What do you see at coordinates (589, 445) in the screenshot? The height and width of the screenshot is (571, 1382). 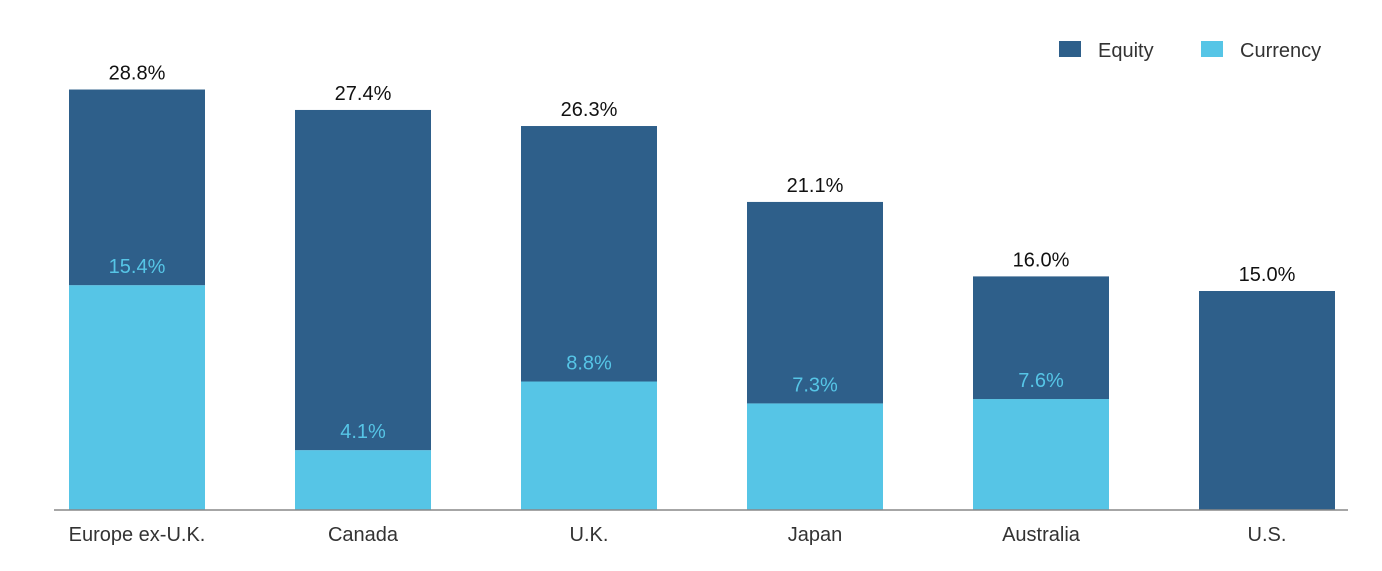 I see `bar-currency-u-k` at bounding box center [589, 445].